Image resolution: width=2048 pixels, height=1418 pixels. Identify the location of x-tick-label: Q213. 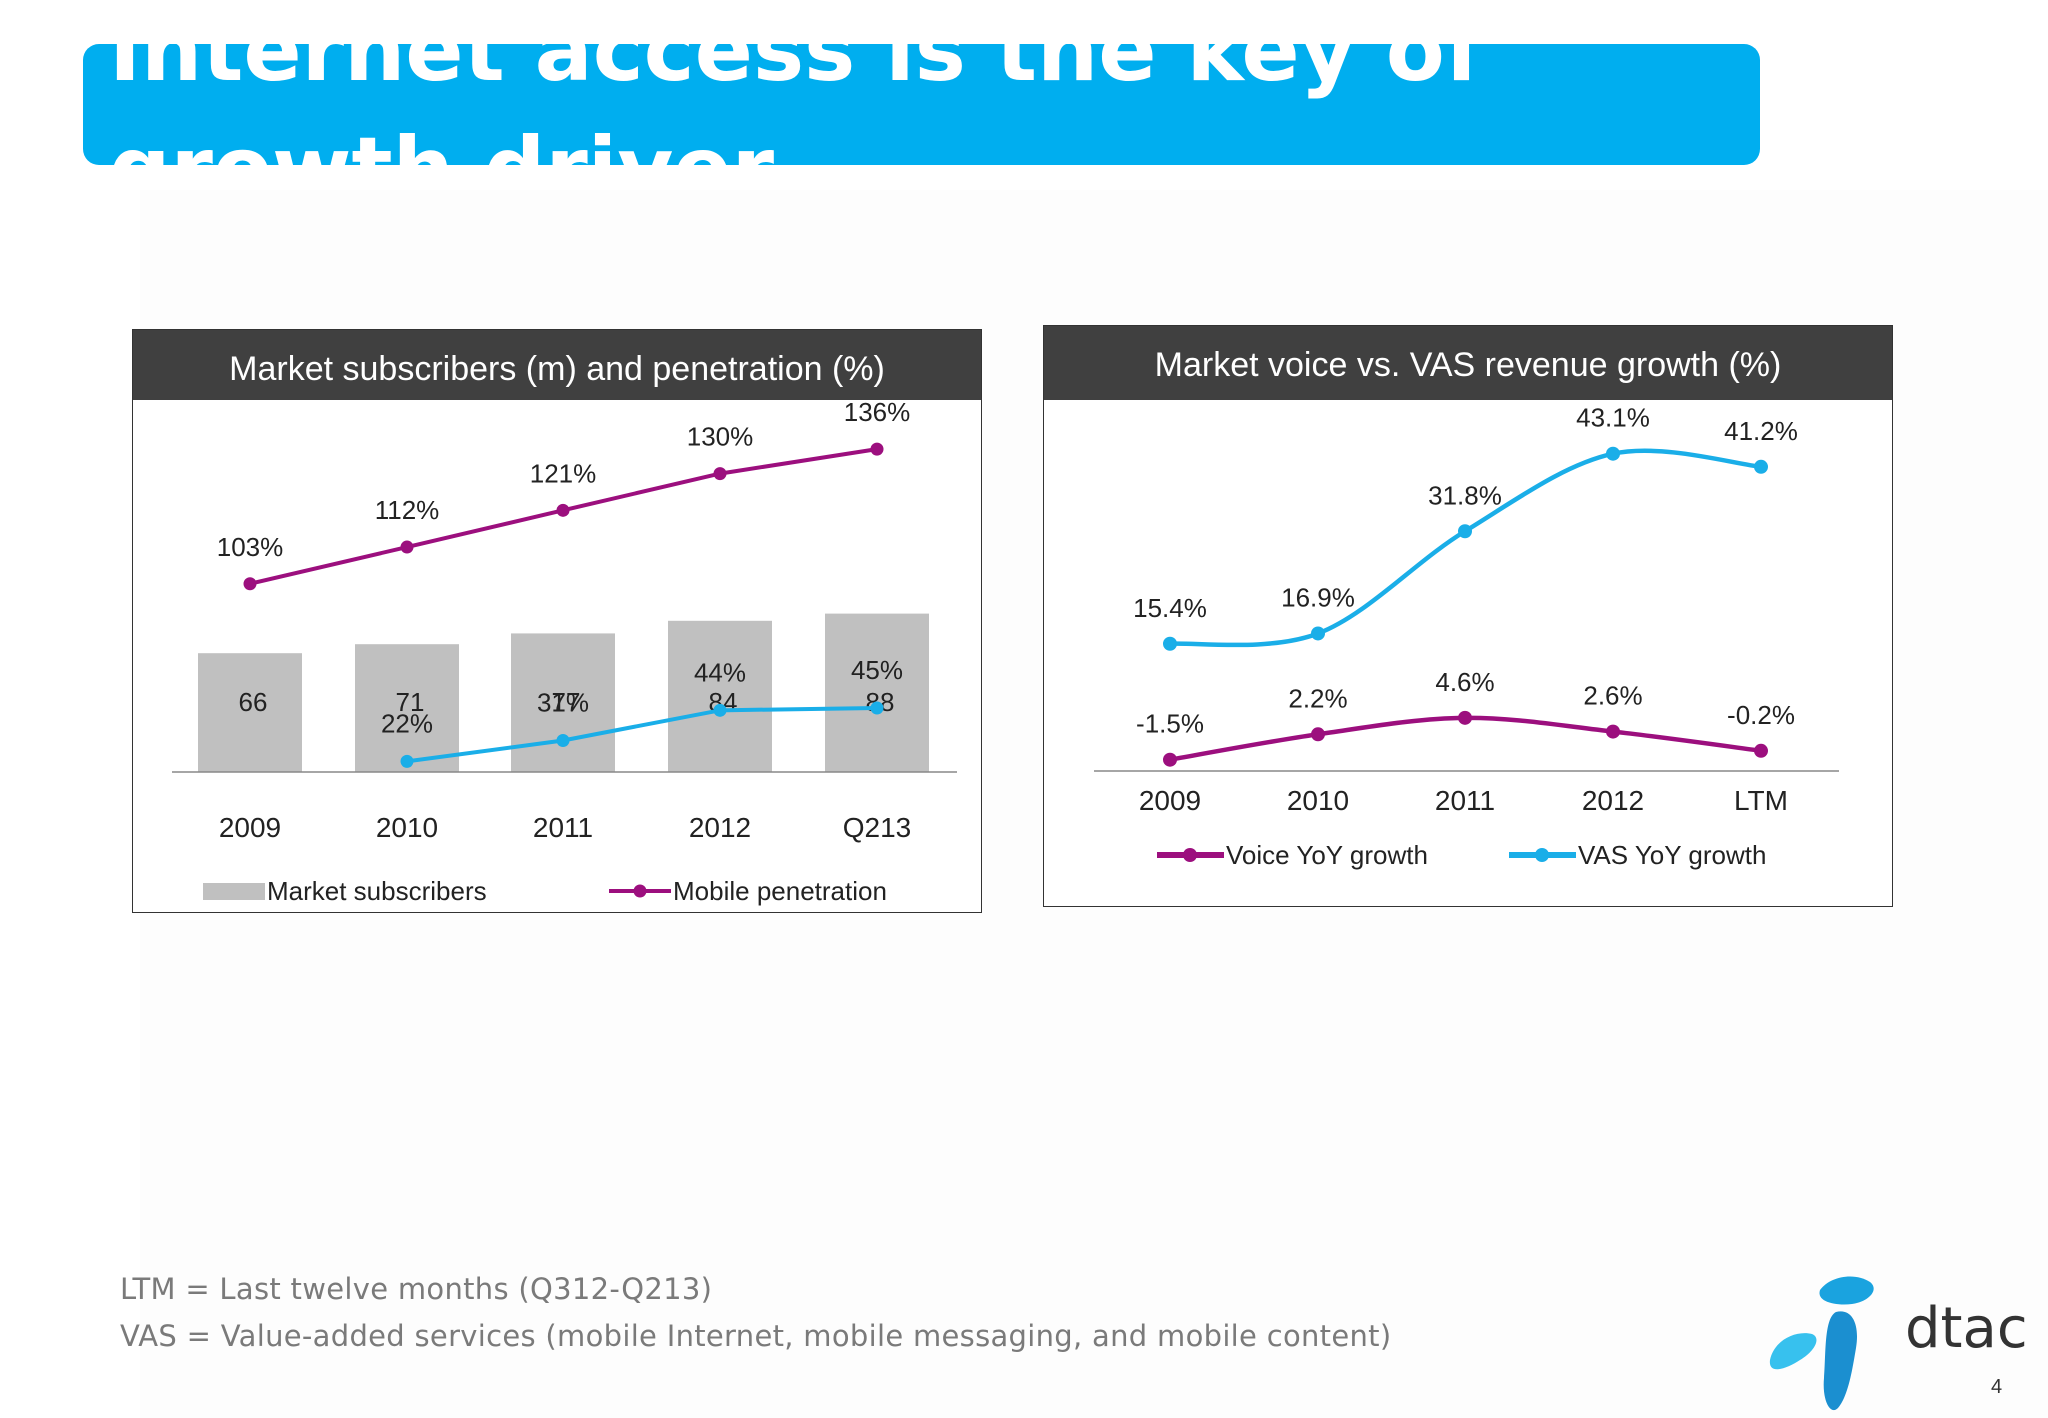
(877, 827).